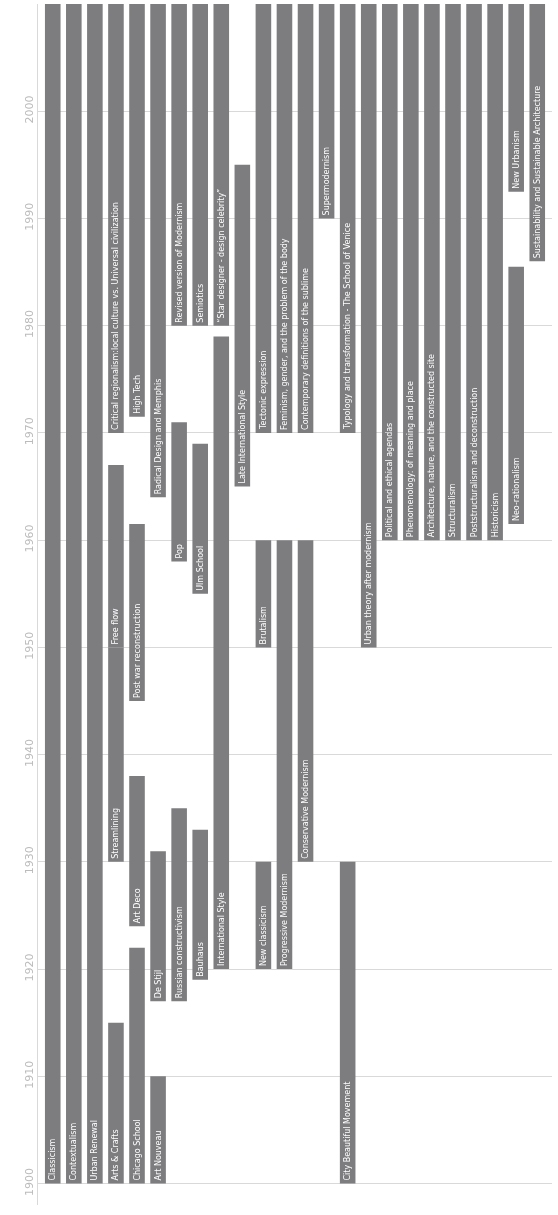 Image resolution: width=558 pixels, height=1215 pixels. What do you see at coordinates (474, 462) in the screenshot?
I see `data-label: Poststructuralism and deconstruction` at bounding box center [474, 462].